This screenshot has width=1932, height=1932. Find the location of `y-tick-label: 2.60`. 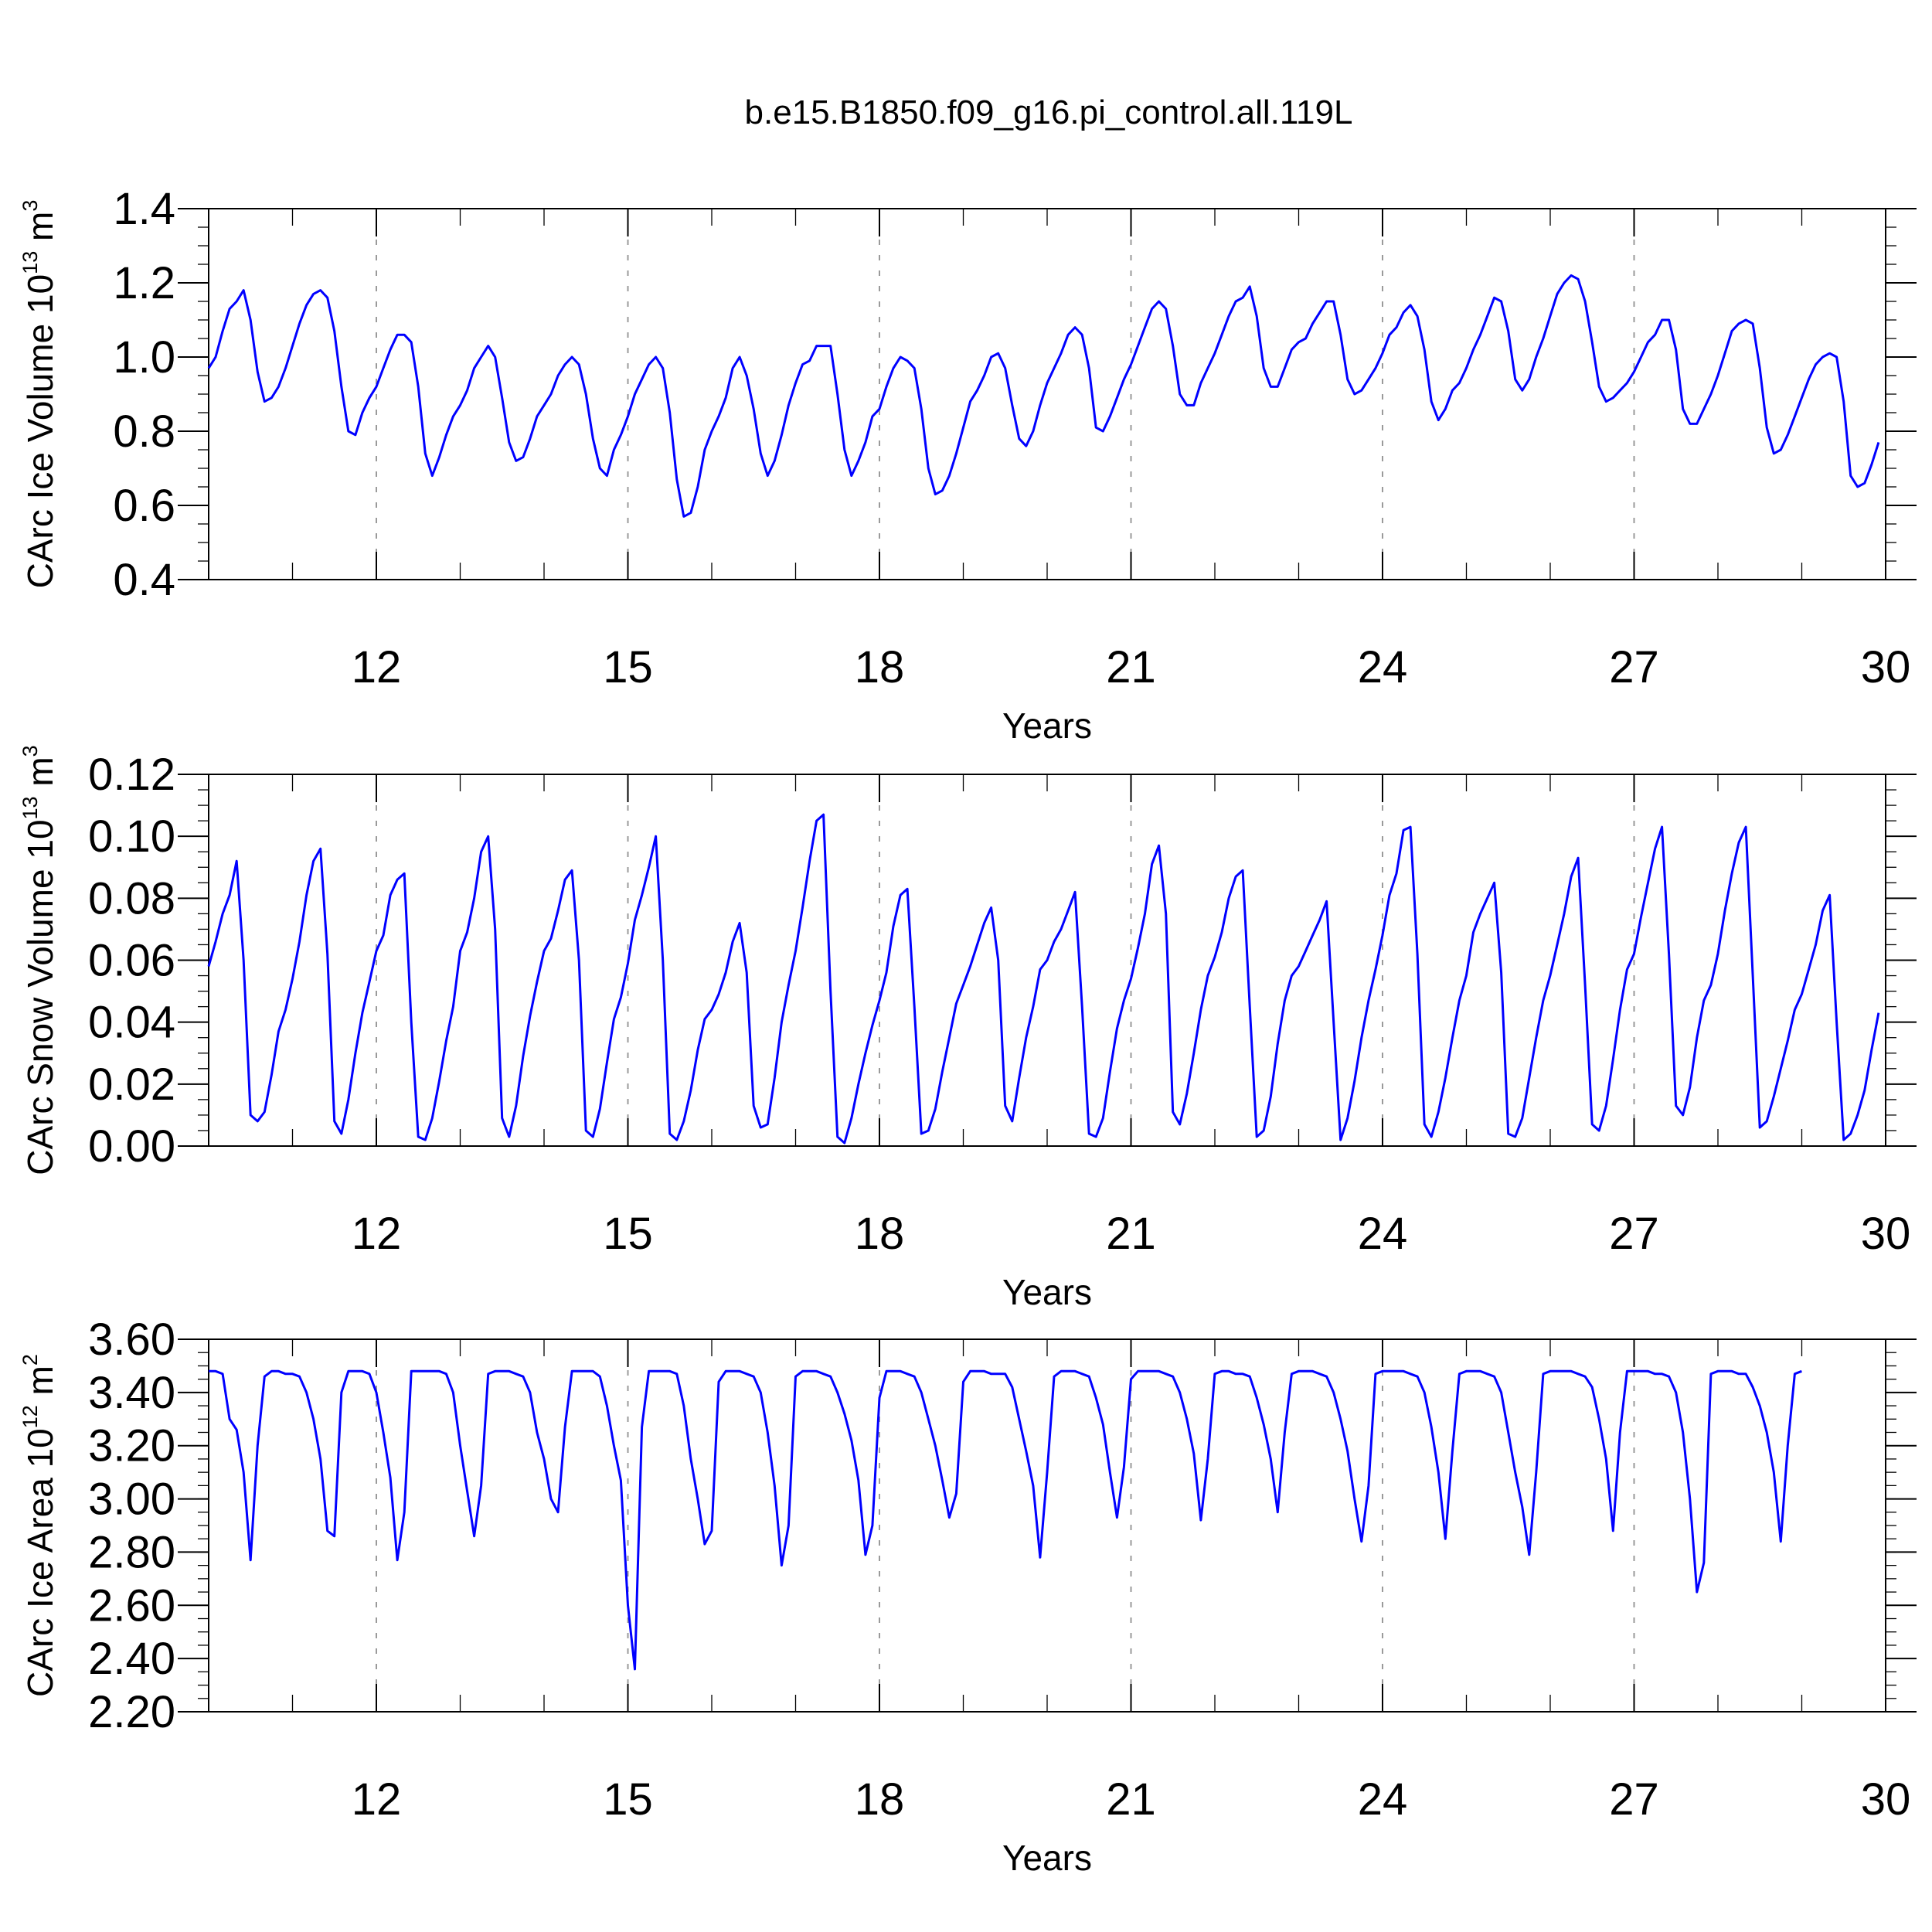

y-tick-label: 2.60 is located at coordinates (131, 1605).